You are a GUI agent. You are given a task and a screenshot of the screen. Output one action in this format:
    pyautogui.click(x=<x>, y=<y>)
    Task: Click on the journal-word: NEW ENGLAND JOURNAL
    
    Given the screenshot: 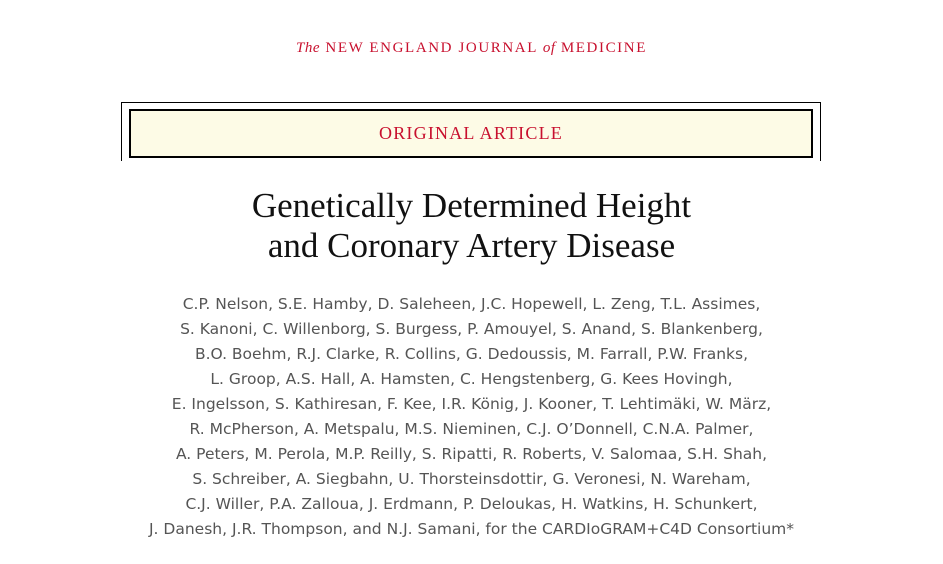 What is the action you would take?
    pyautogui.click(x=431, y=48)
    